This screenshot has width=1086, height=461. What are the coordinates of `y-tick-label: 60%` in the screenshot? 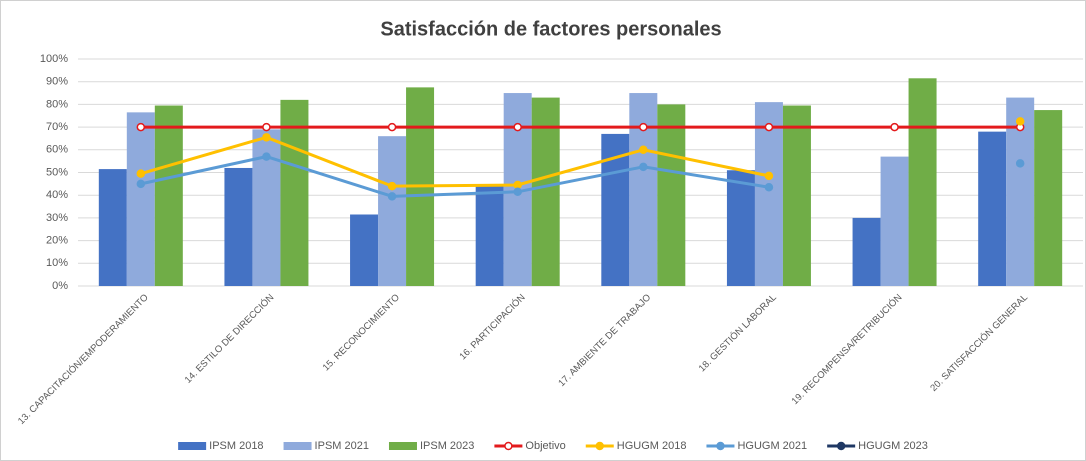 It's located at (57, 150).